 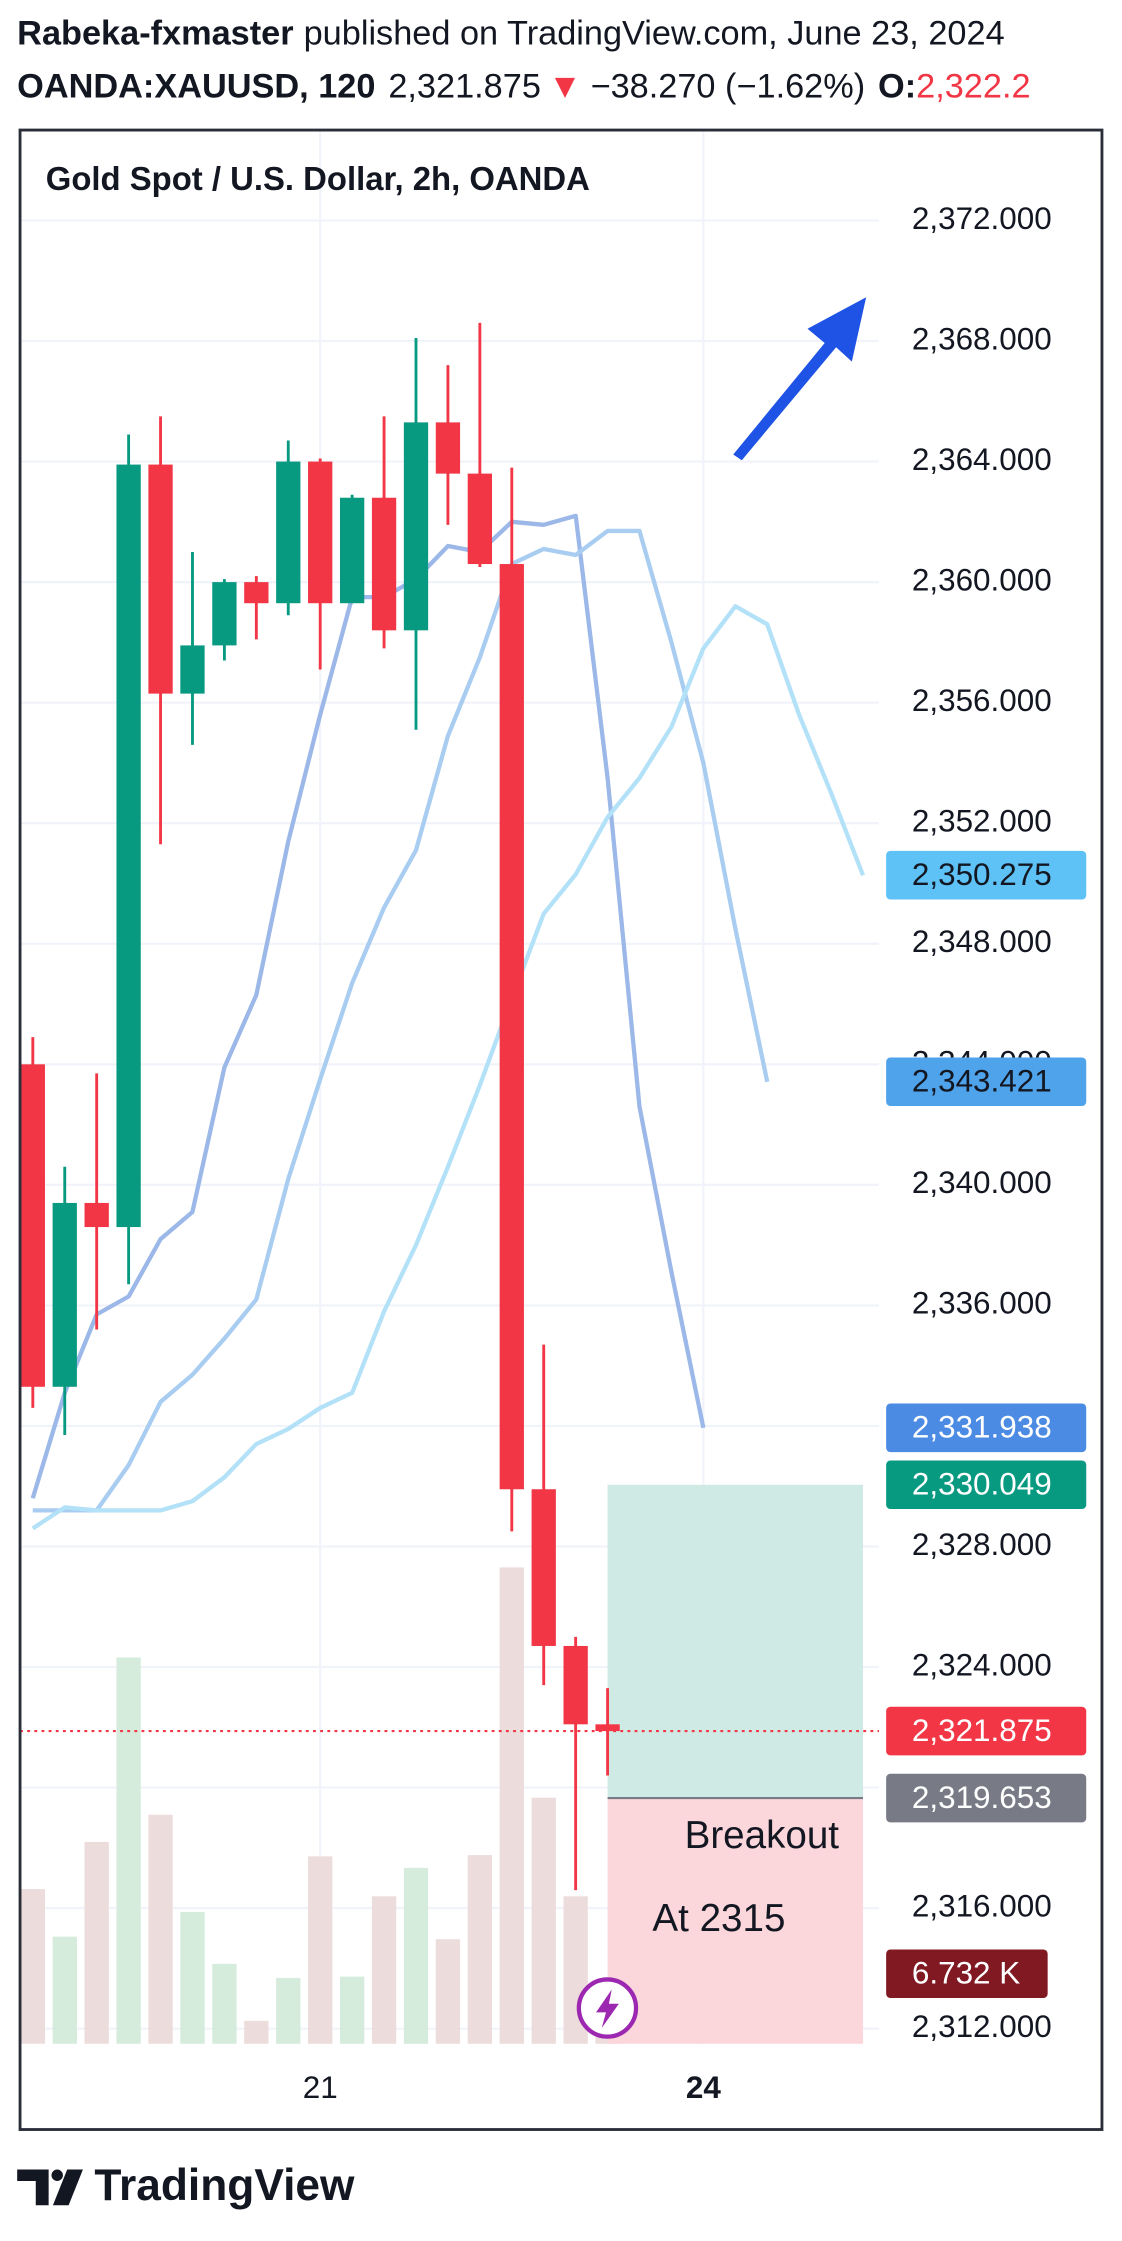 I want to click on y-tick-label: 2,352.000, so click(x=982, y=821).